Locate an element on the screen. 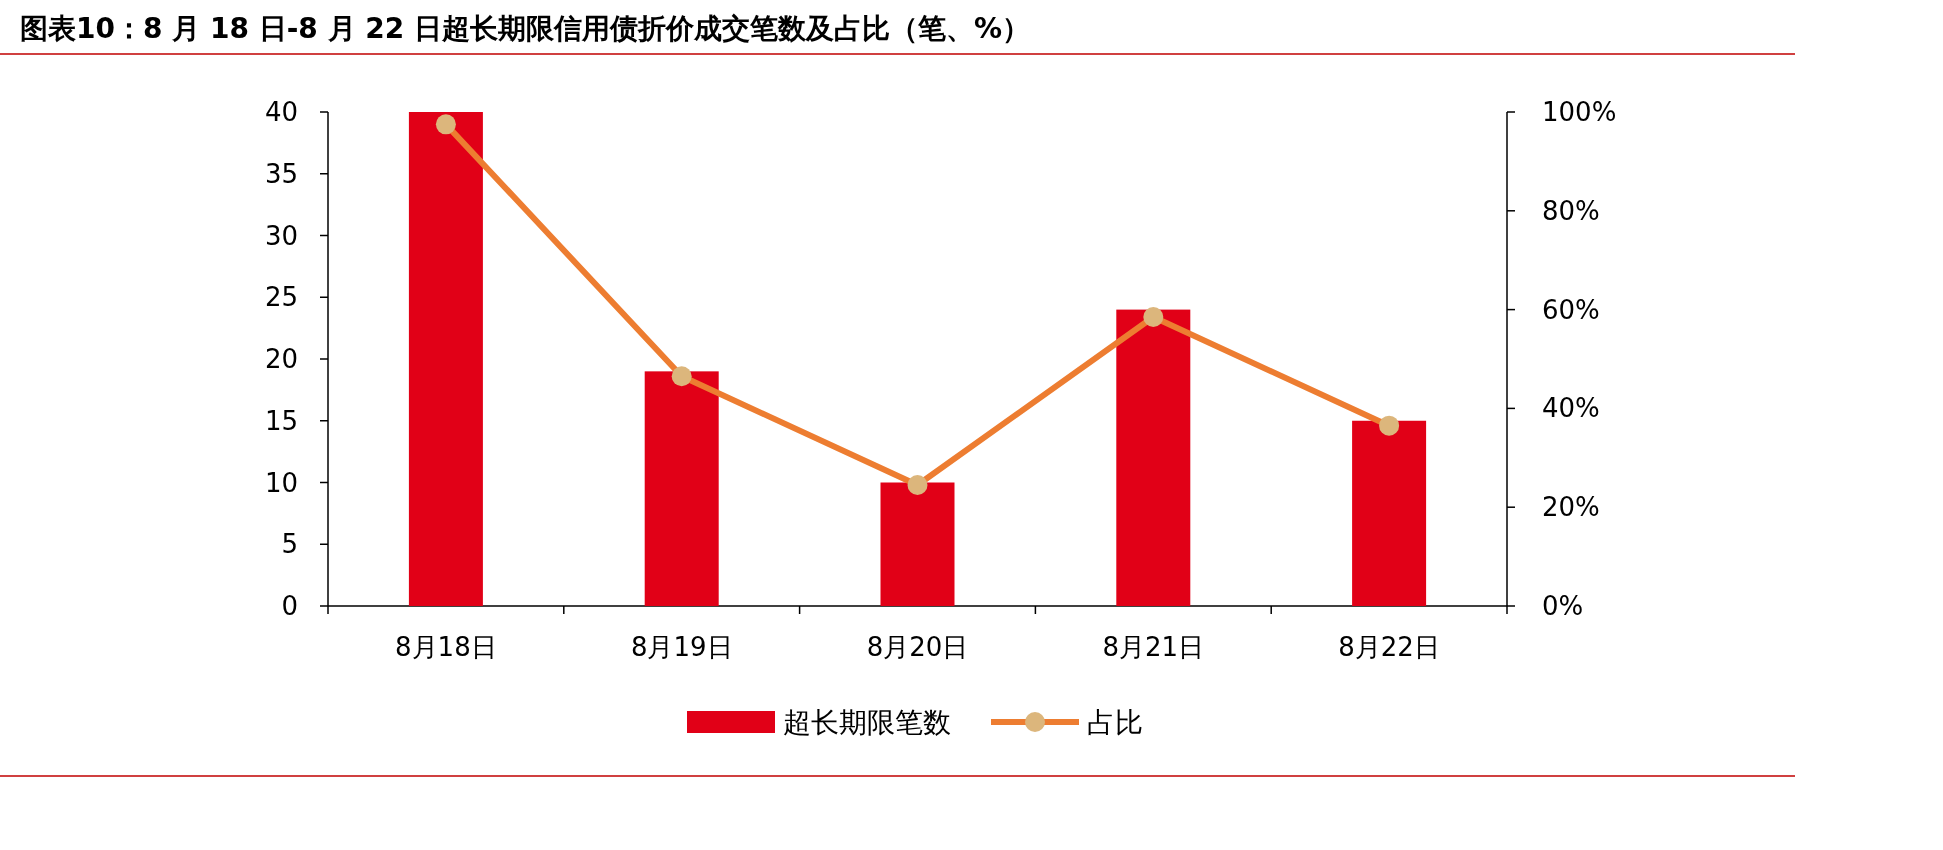  y-tick-label: 10 is located at coordinates (281, 482).